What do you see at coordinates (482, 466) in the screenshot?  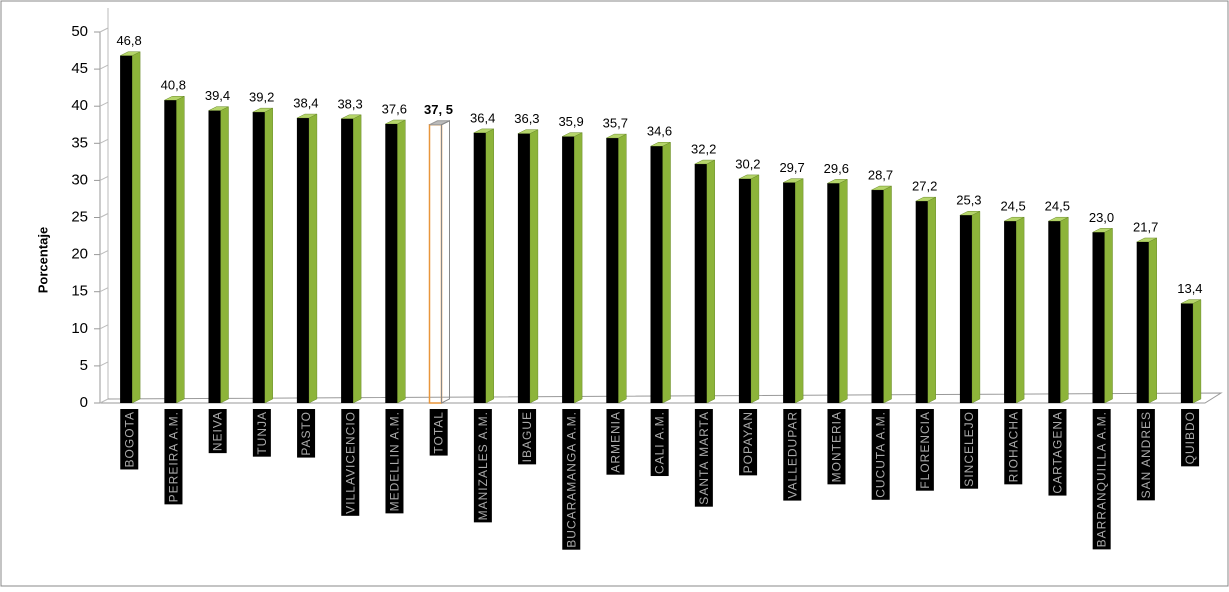 I see `x-tick: MANIZALES A.M.` at bounding box center [482, 466].